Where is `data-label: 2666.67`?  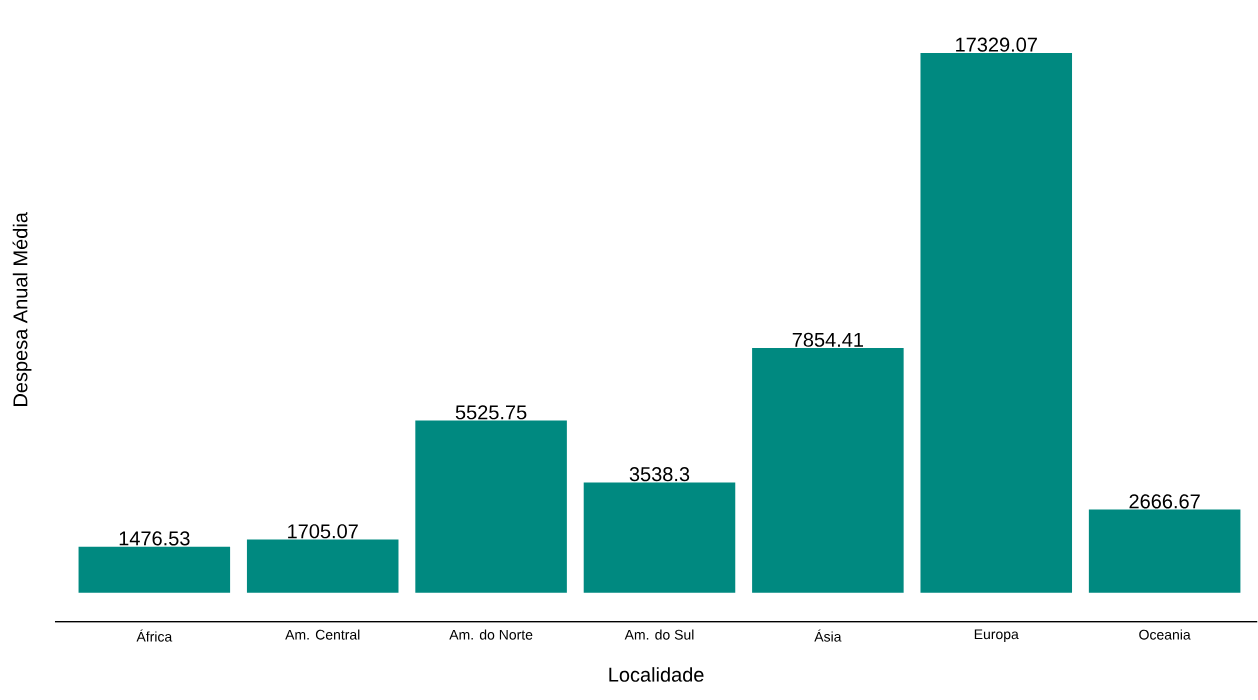
data-label: 2666.67 is located at coordinates (1164, 501).